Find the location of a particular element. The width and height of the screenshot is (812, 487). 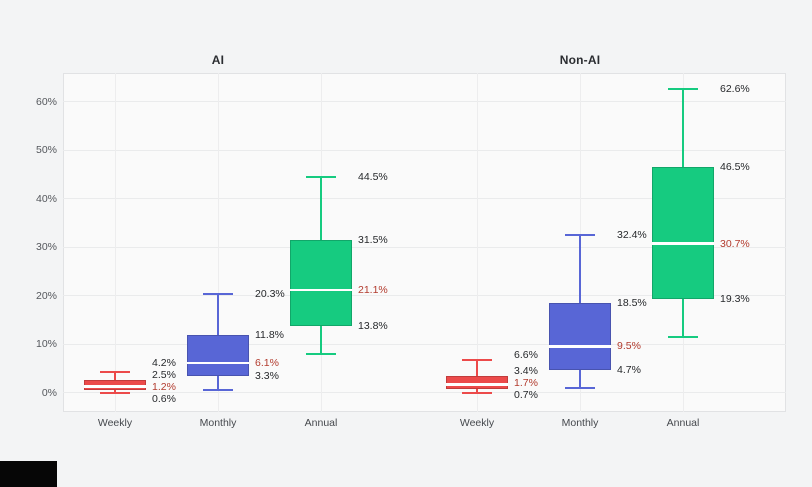

median-ai-weekly is located at coordinates (115, 386).